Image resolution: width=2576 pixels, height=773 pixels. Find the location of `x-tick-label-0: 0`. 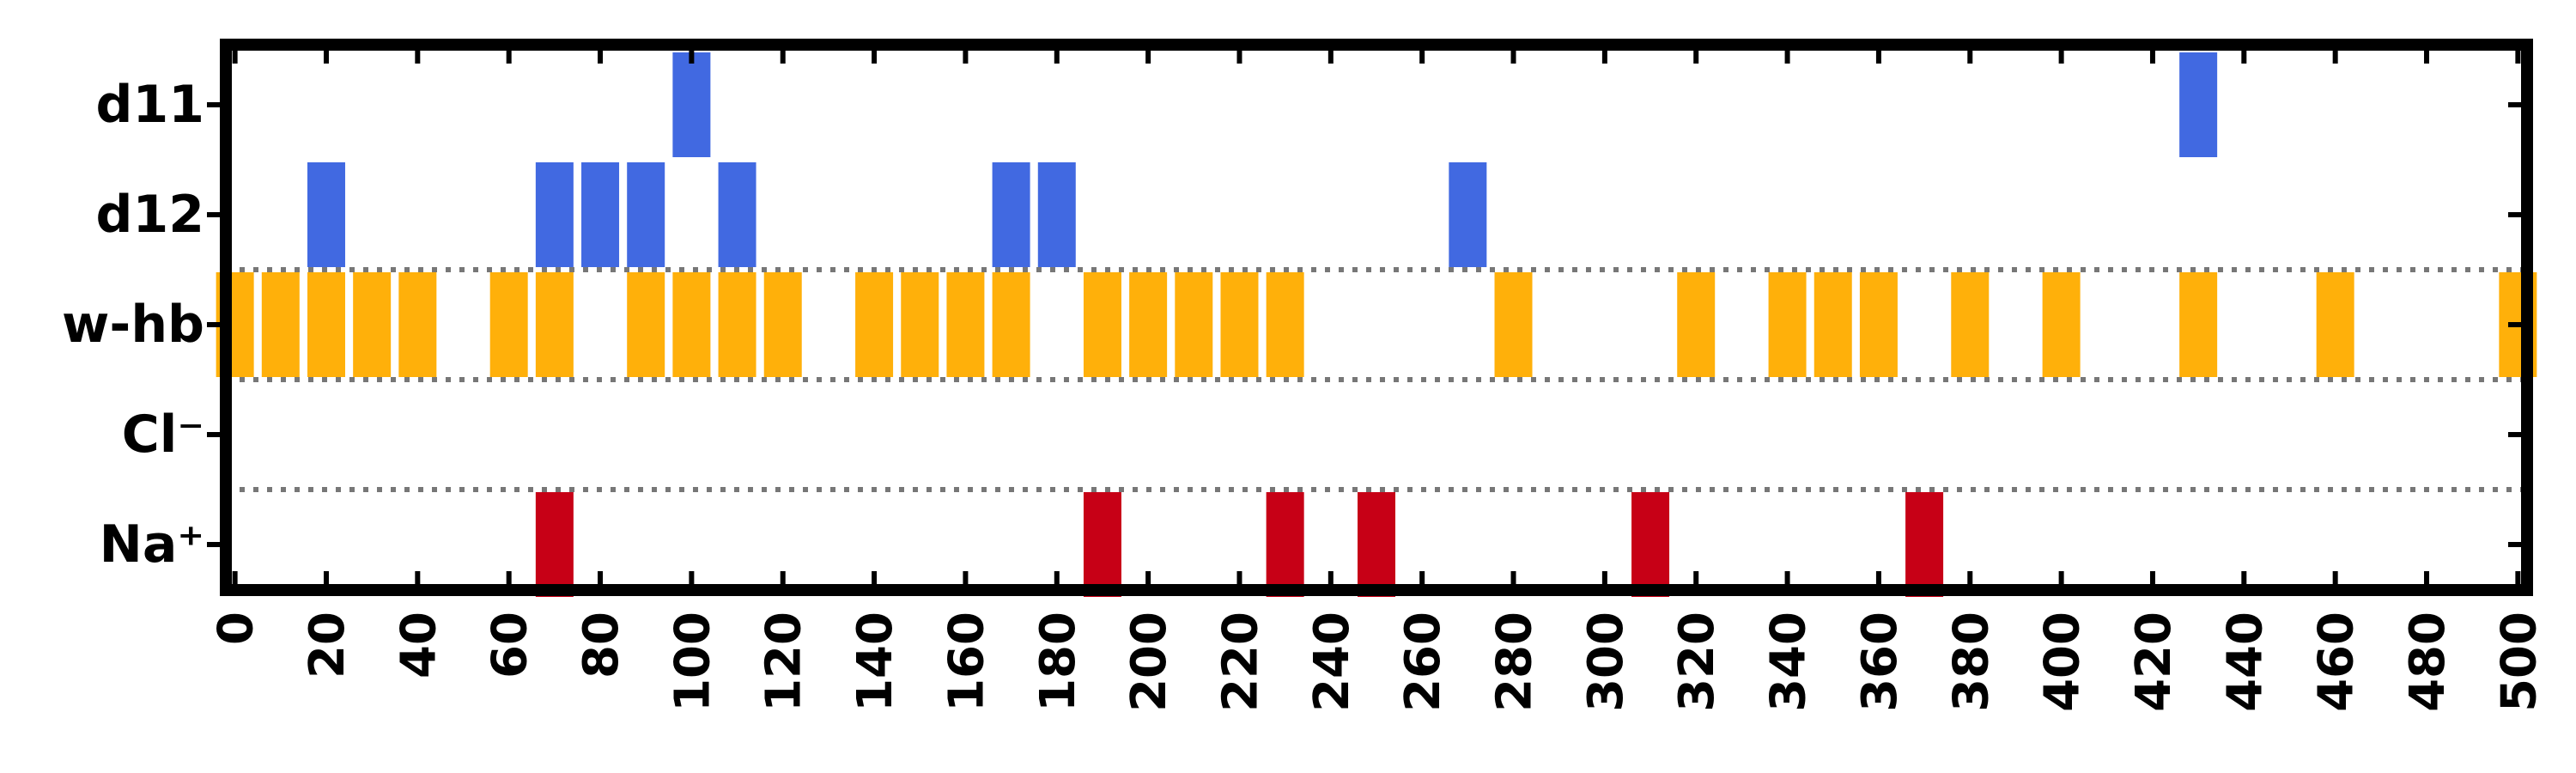

x-tick-label-0: 0 is located at coordinates (237, 628).